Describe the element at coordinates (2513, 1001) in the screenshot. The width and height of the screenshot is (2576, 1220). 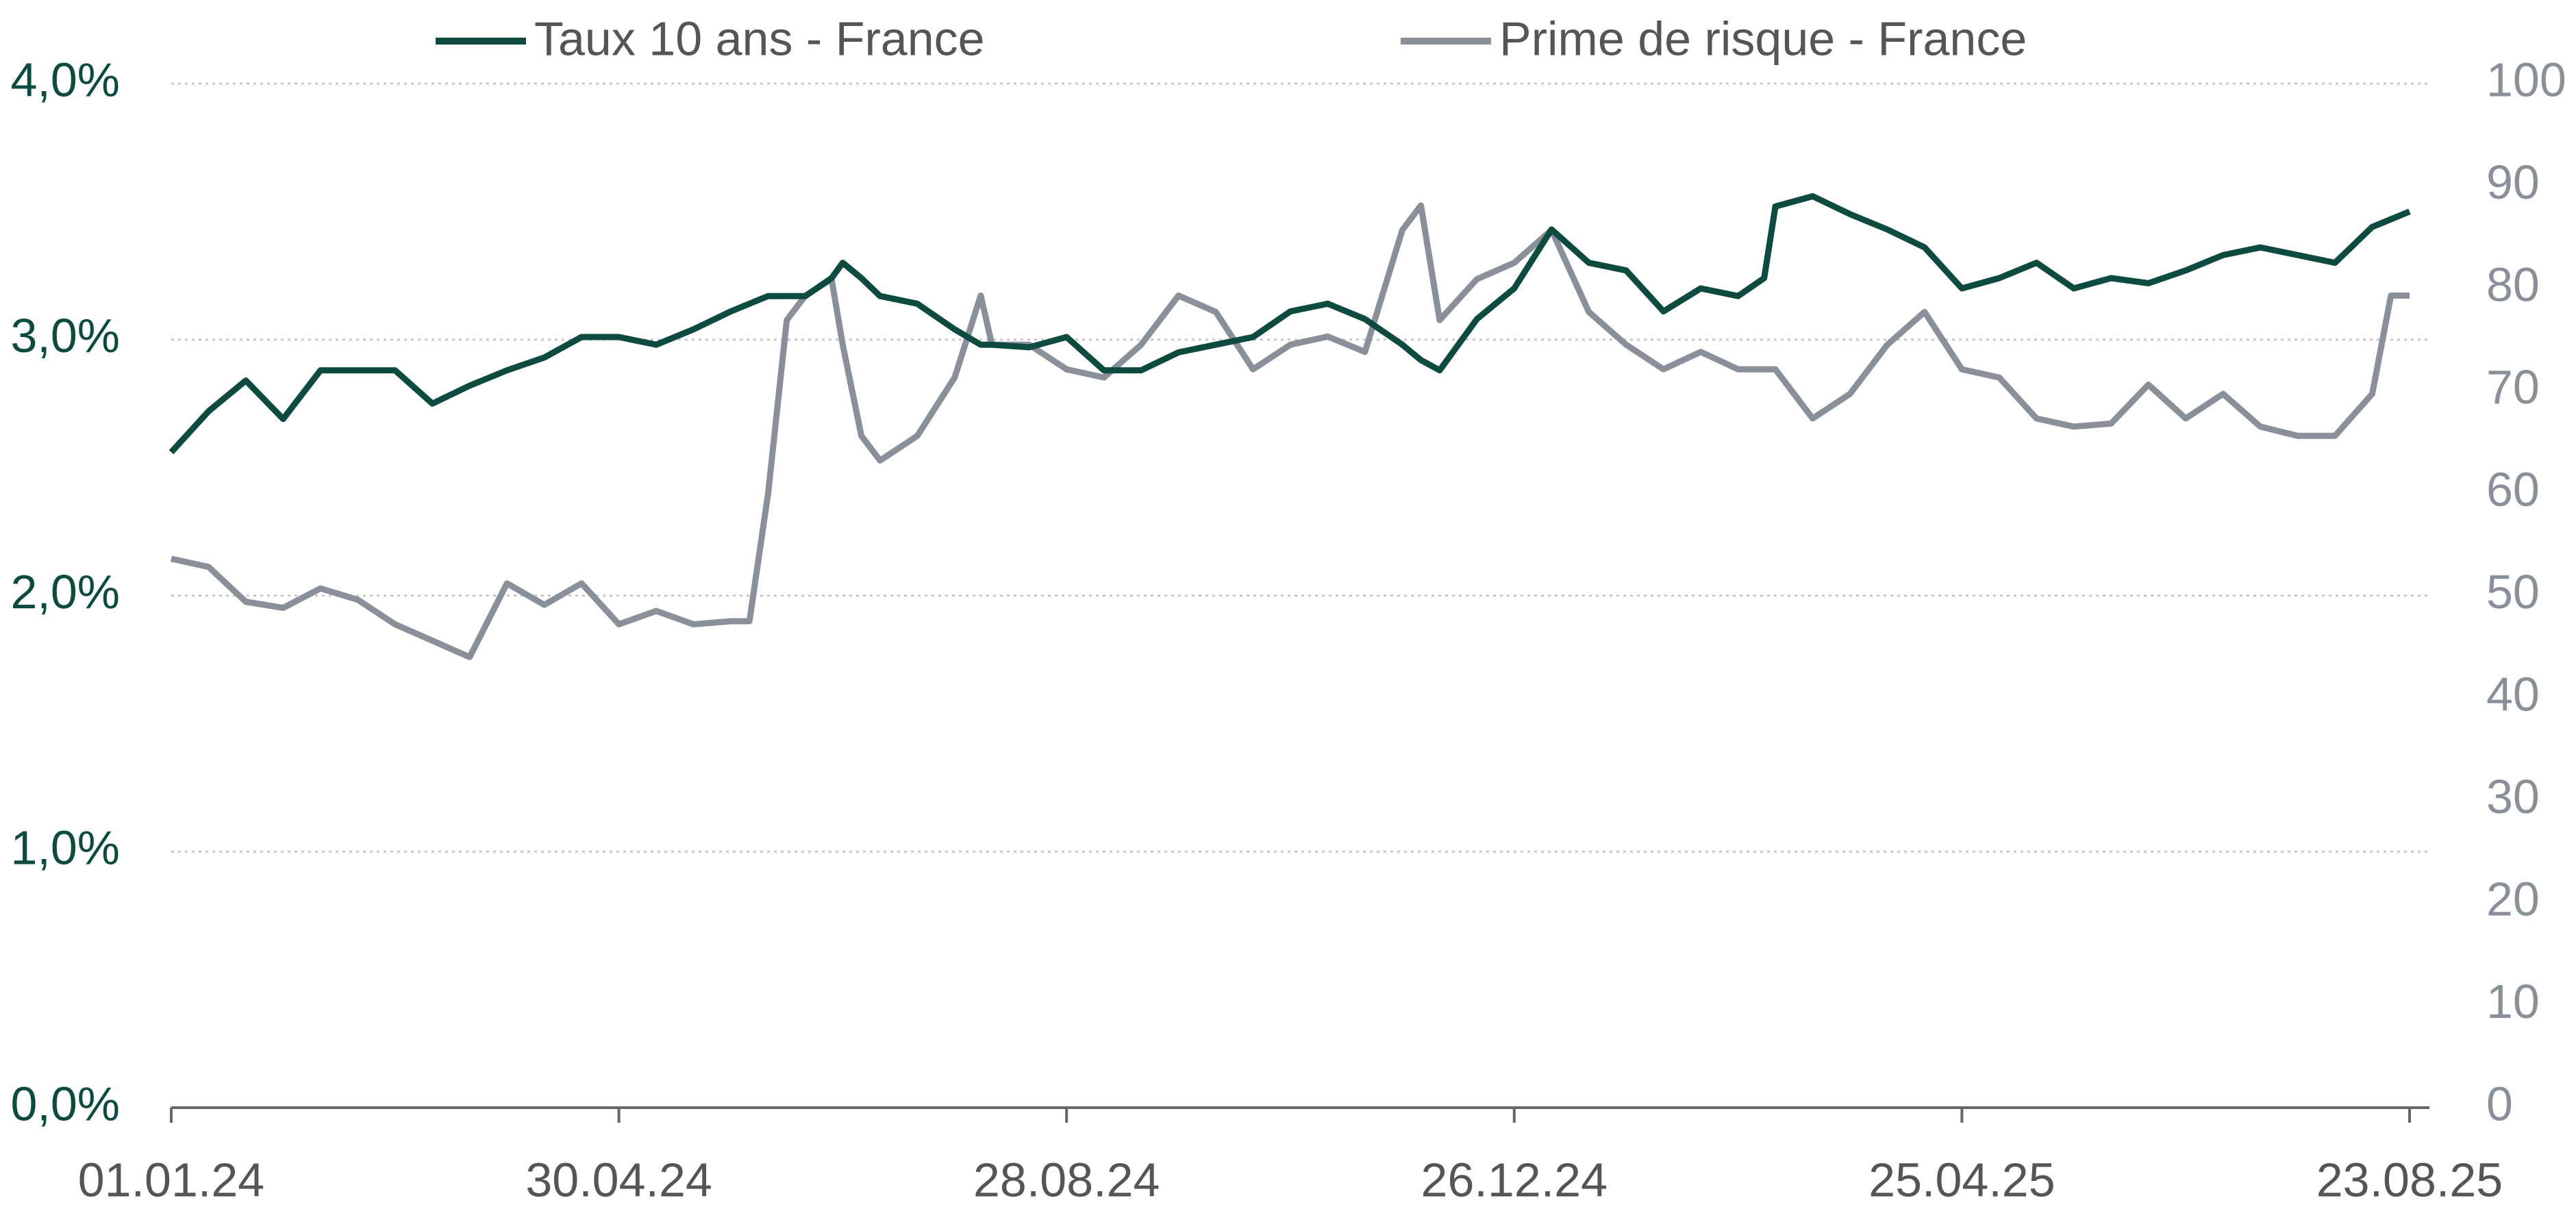
I see `y2-tick-label: 10` at that location.